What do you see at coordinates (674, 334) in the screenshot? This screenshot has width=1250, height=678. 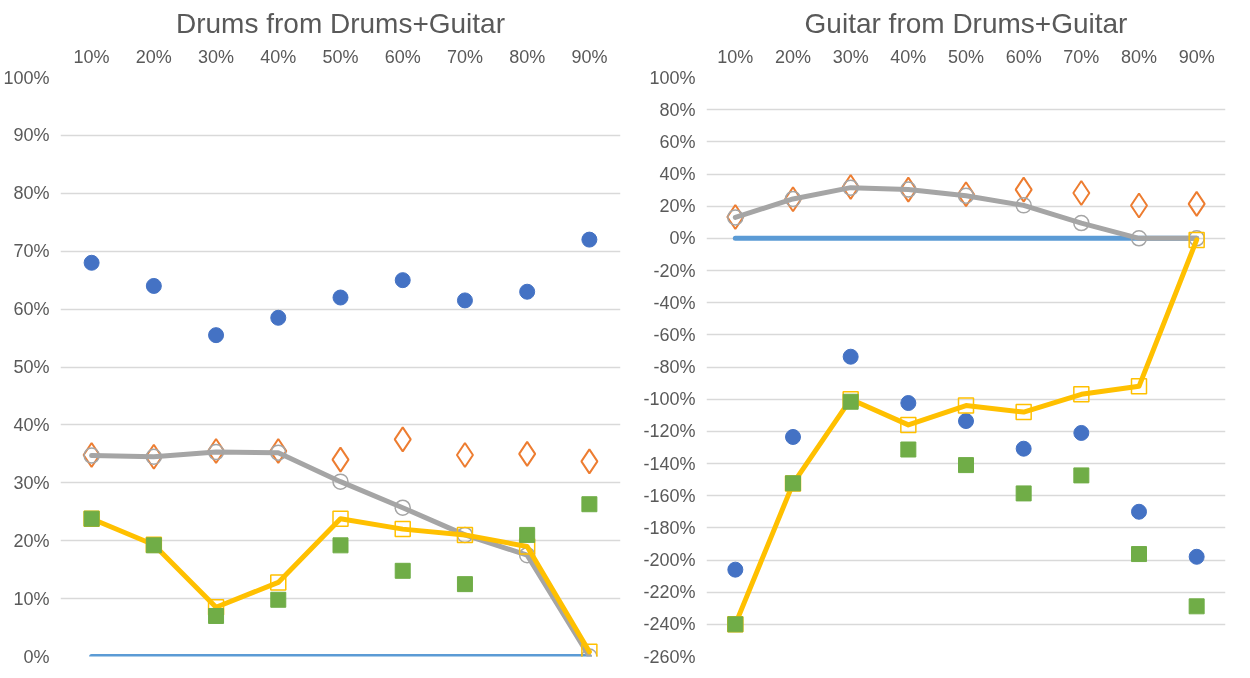 I see `y-tick-label: -60%` at bounding box center [674, 334].